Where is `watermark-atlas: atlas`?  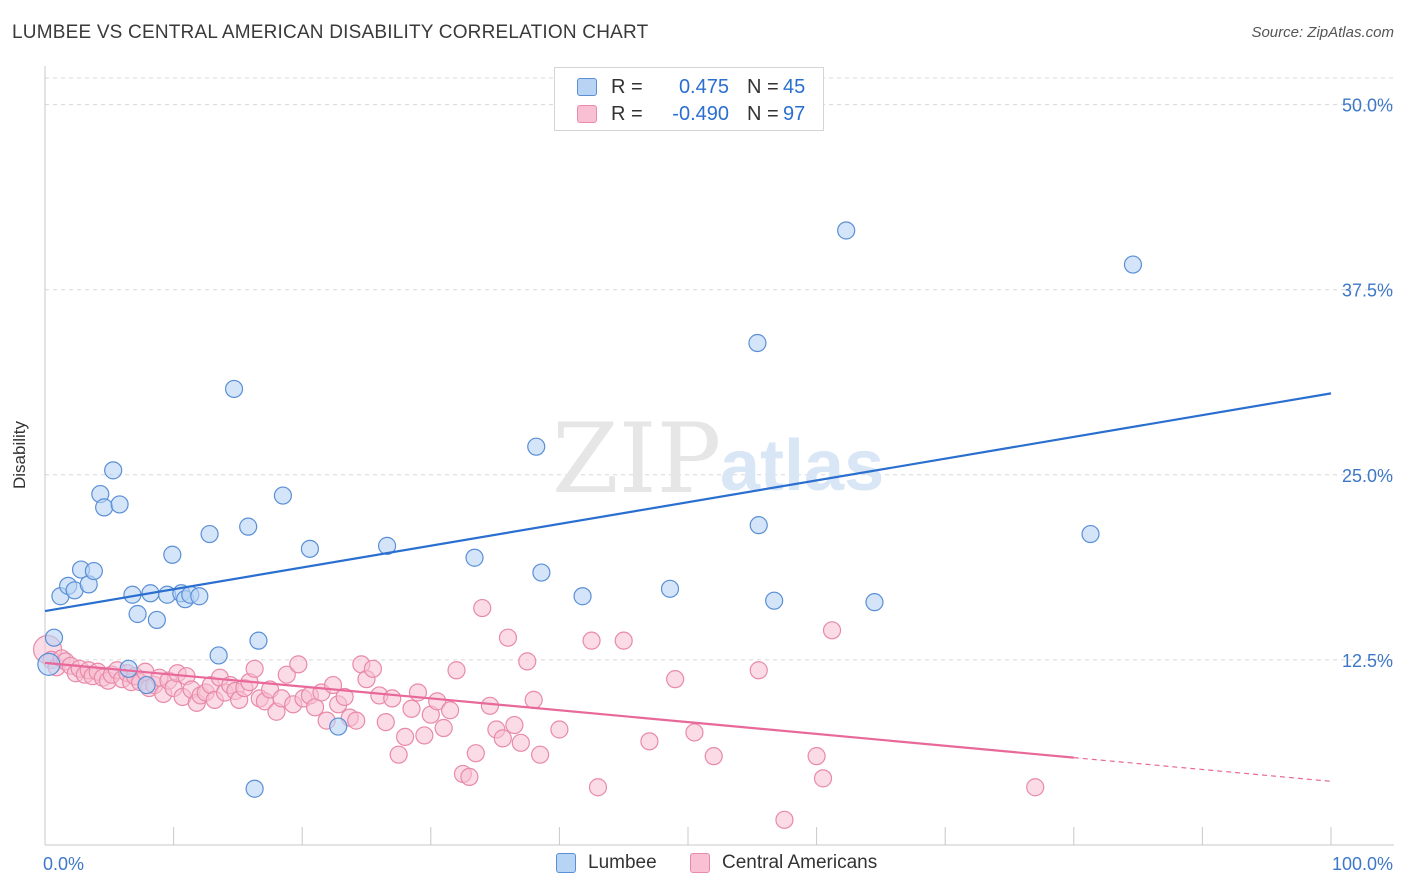
watermark-atlas: atlas is located at coordinates (802, 466).